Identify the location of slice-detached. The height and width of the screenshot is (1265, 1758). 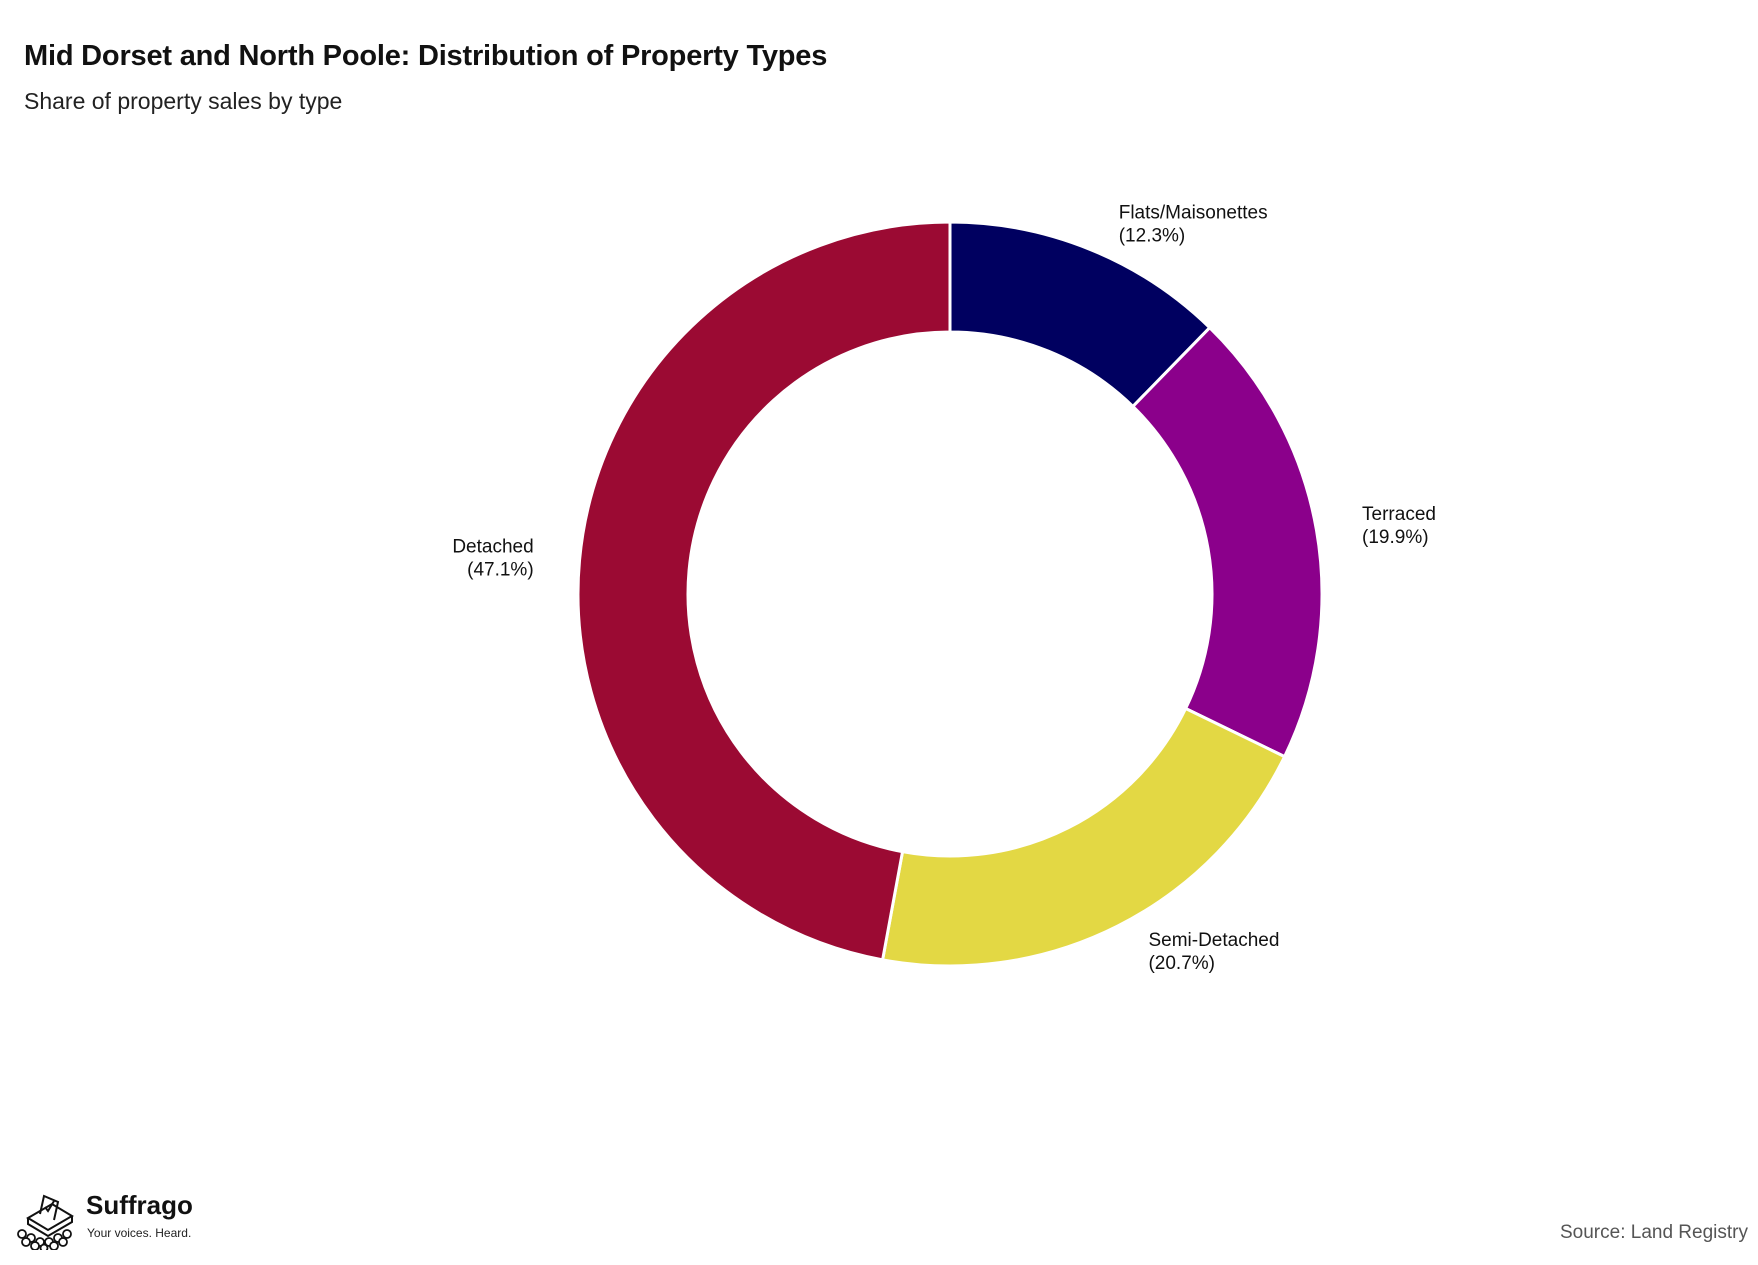
(764, 591).